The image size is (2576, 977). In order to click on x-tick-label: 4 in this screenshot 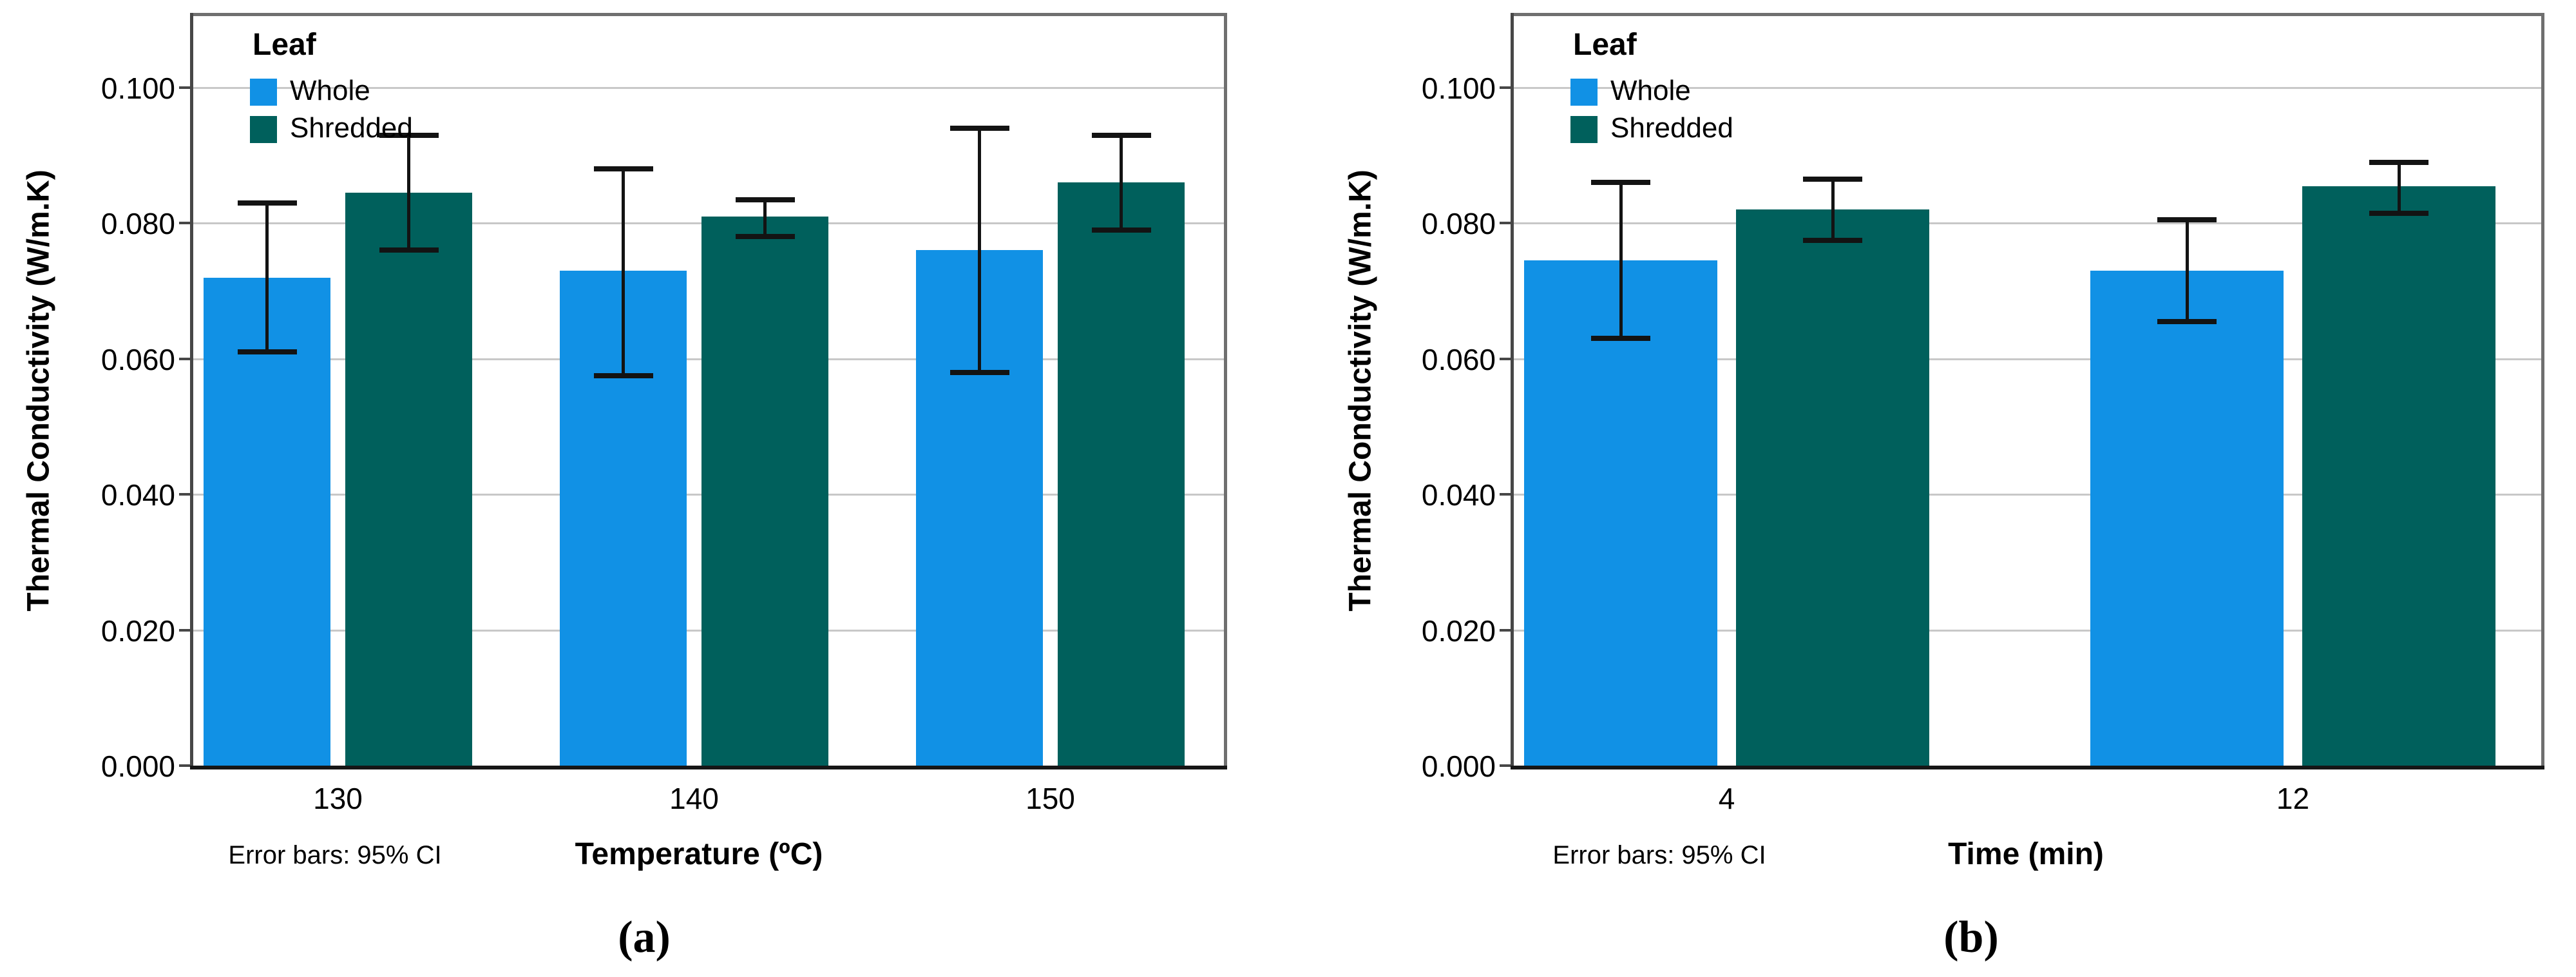, I will do `click(1726, 798)`.